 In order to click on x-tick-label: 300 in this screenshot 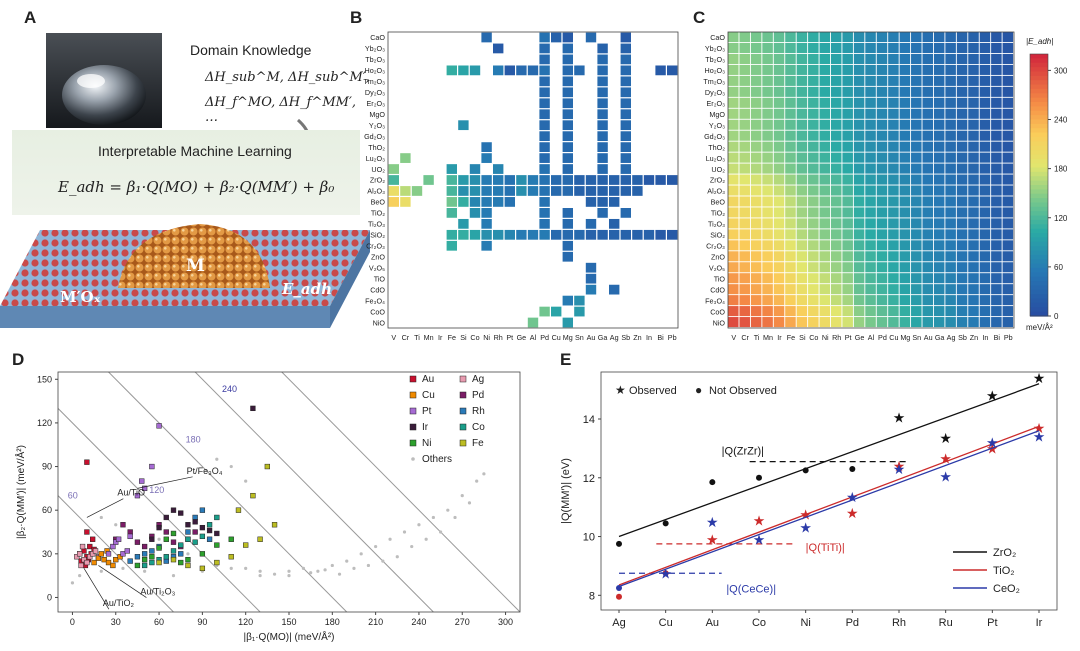, I will do `click(505, 622)`.